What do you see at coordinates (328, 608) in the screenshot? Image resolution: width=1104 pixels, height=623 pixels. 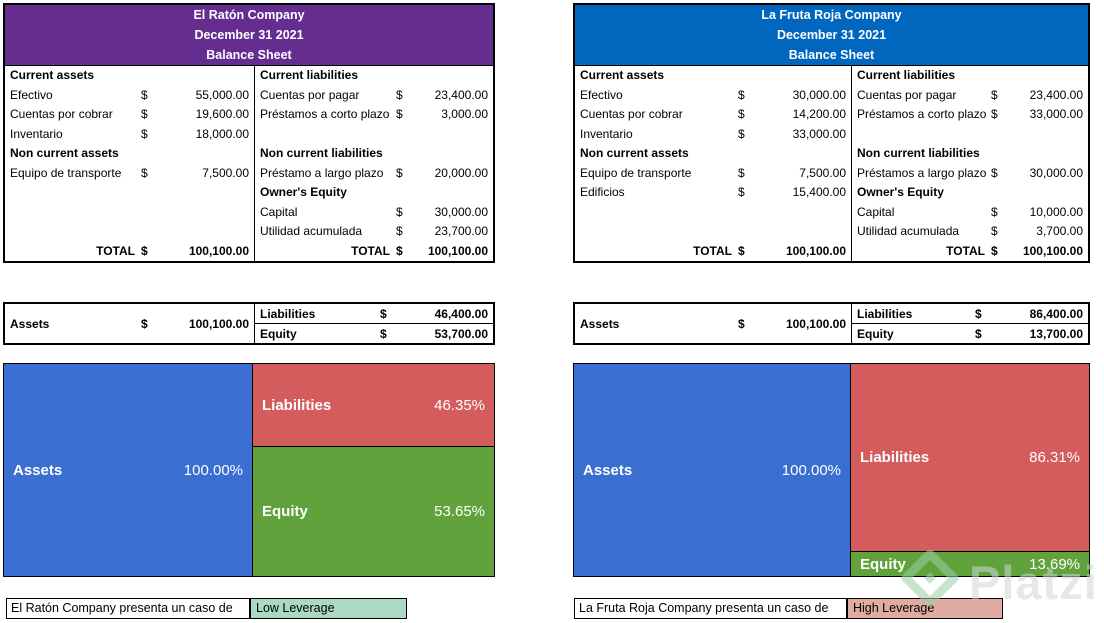 I see `leverage-verdict: Low Leverage` at bounding box center [328, 608].